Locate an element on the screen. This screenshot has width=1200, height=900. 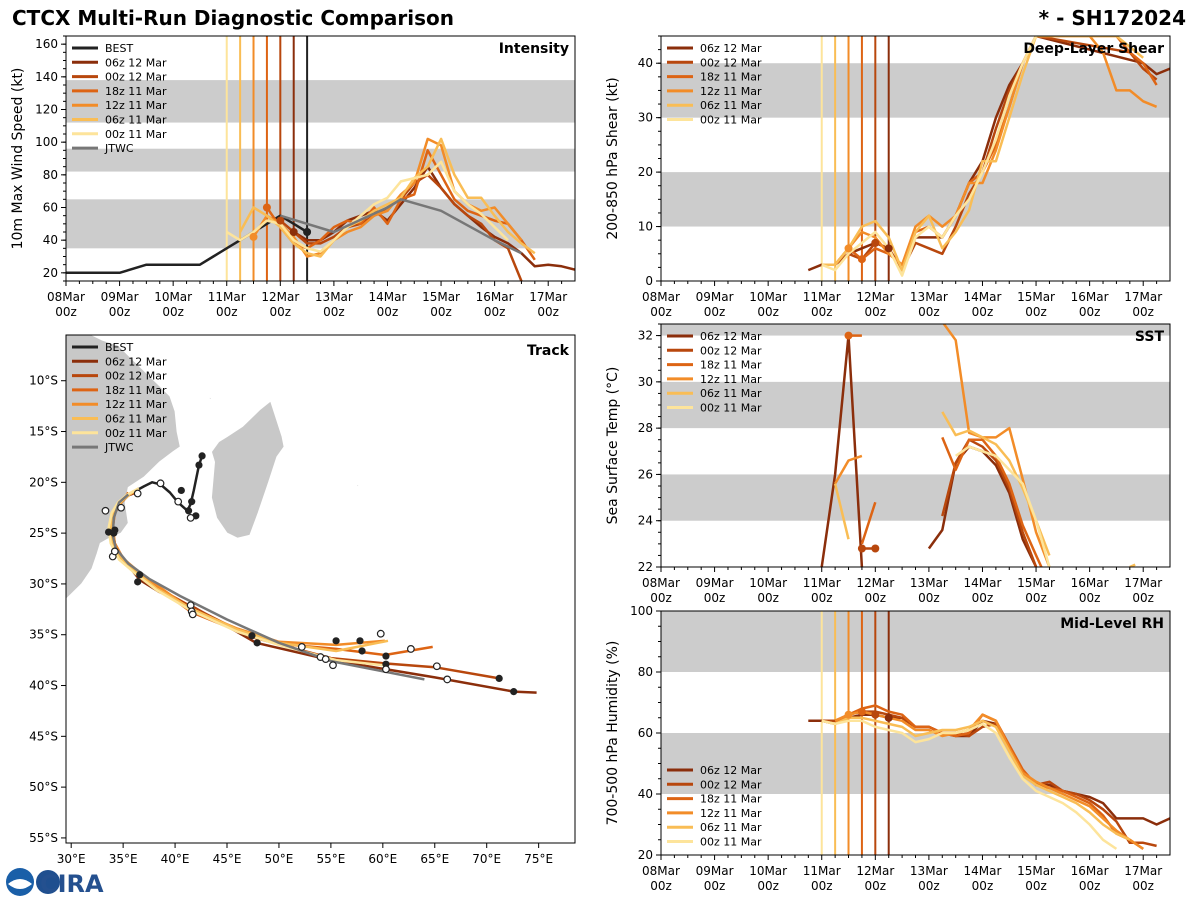
plot-area-sst is located at coordinates (915, 445).